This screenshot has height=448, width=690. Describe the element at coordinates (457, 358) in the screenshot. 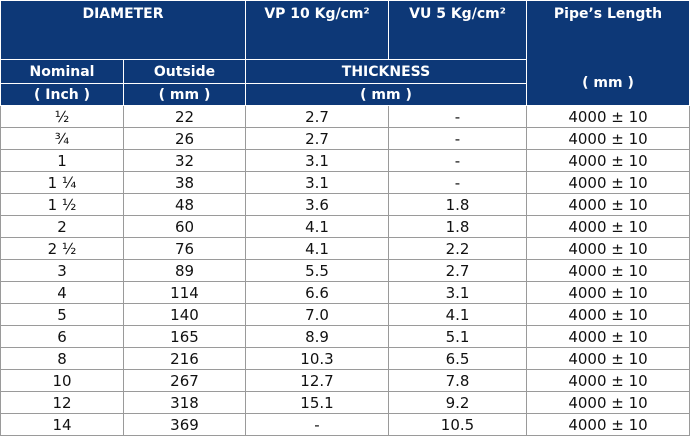

I see `vu-thickness-cell: 6.5` at that location.